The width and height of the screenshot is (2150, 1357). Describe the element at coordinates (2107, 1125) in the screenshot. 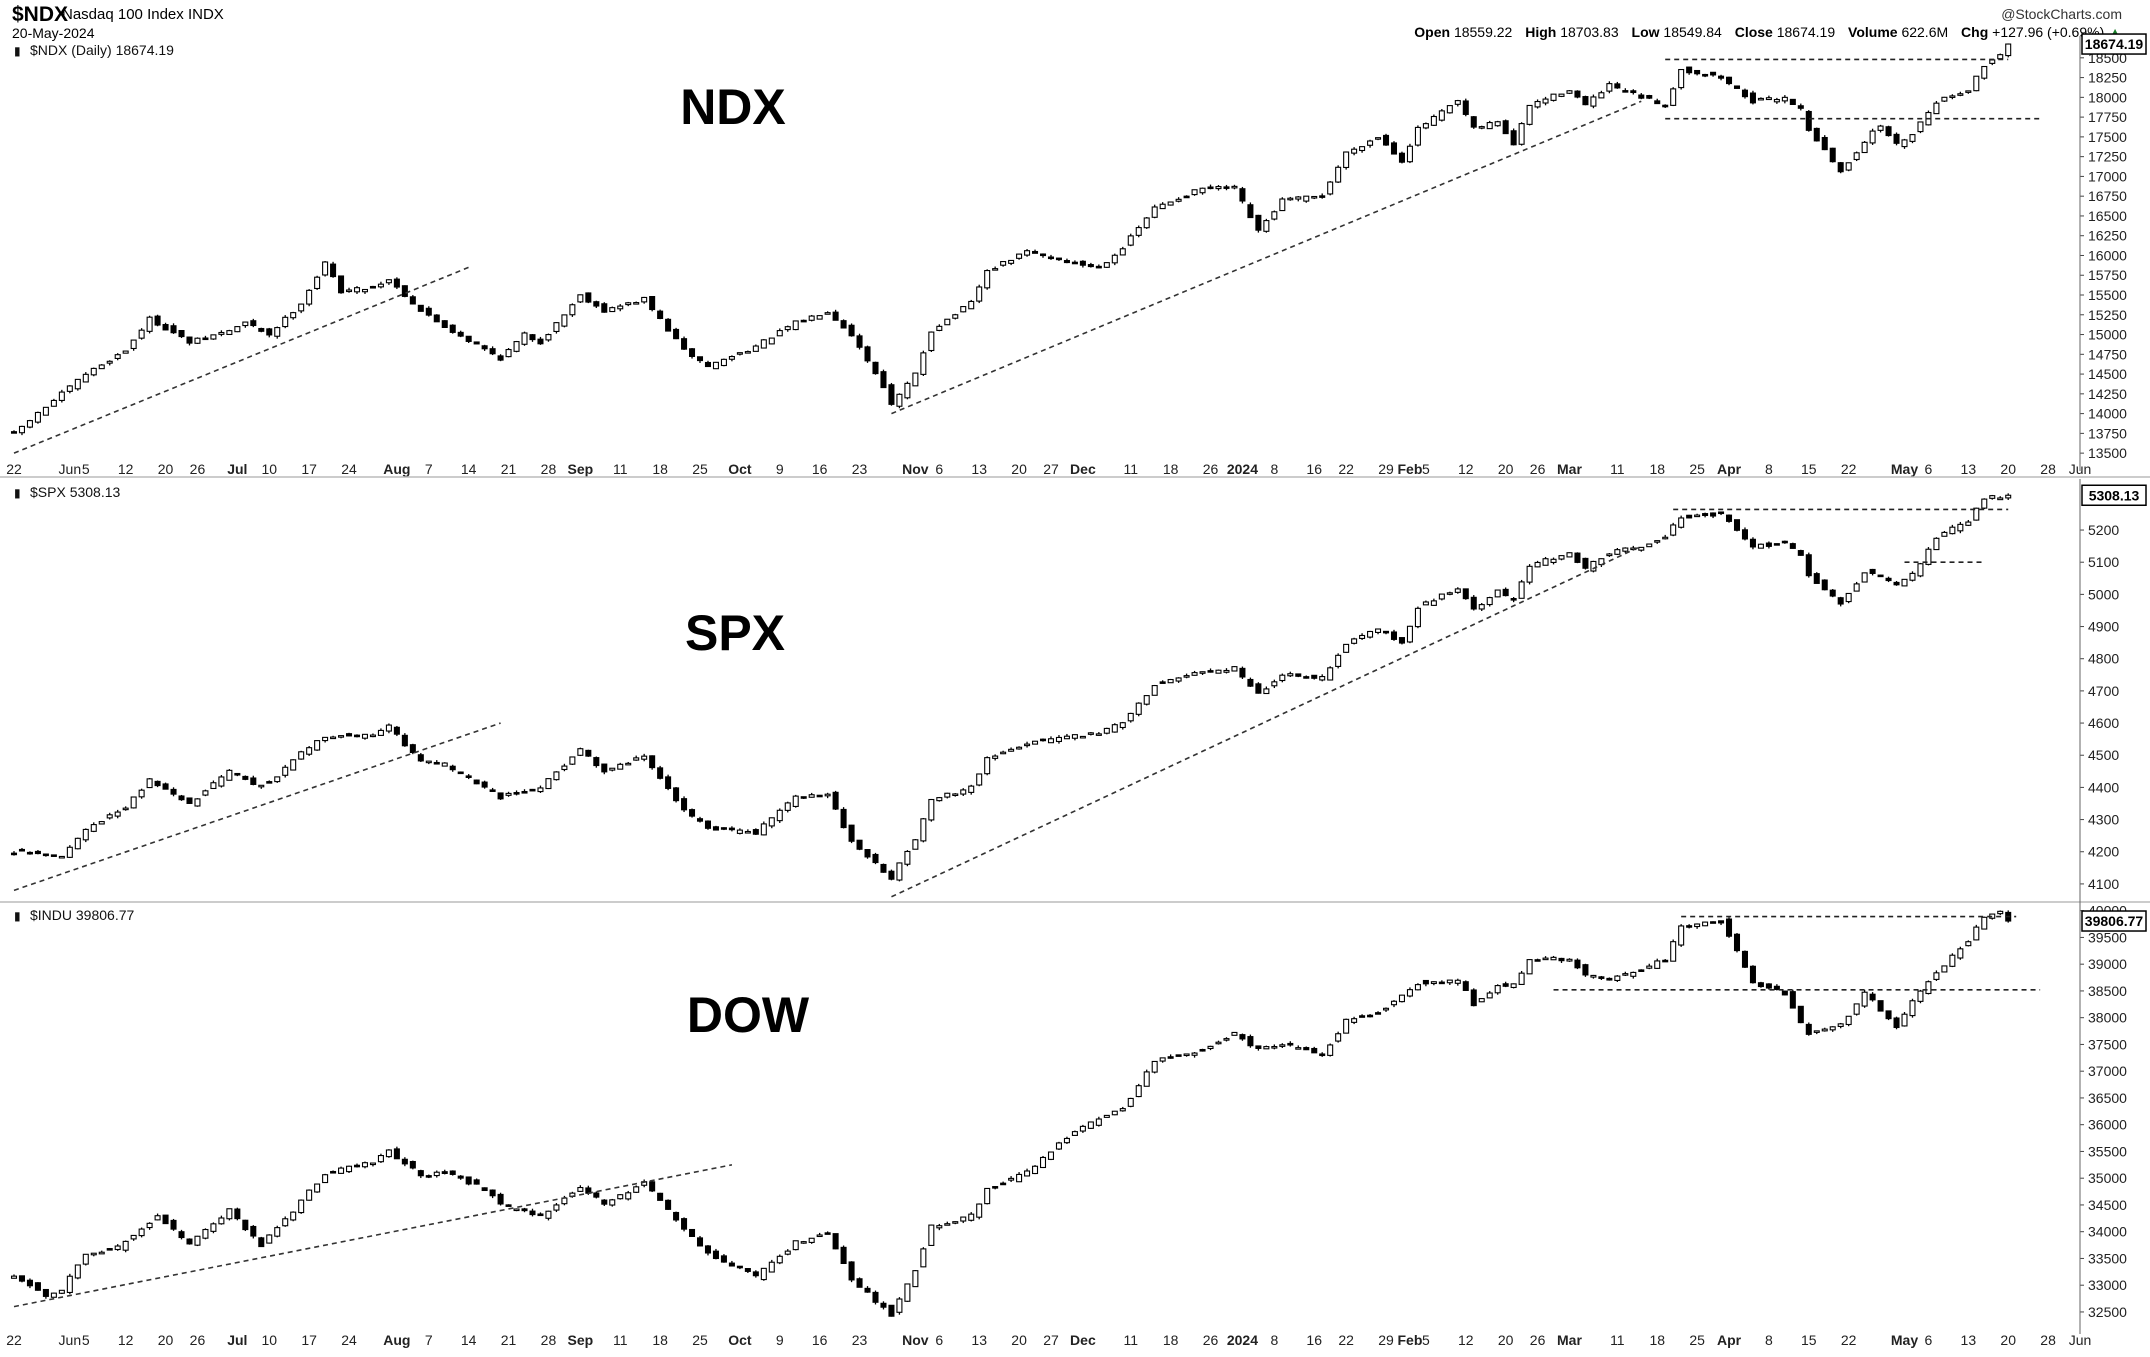

I see `y-tick-label: 36000` at that location.